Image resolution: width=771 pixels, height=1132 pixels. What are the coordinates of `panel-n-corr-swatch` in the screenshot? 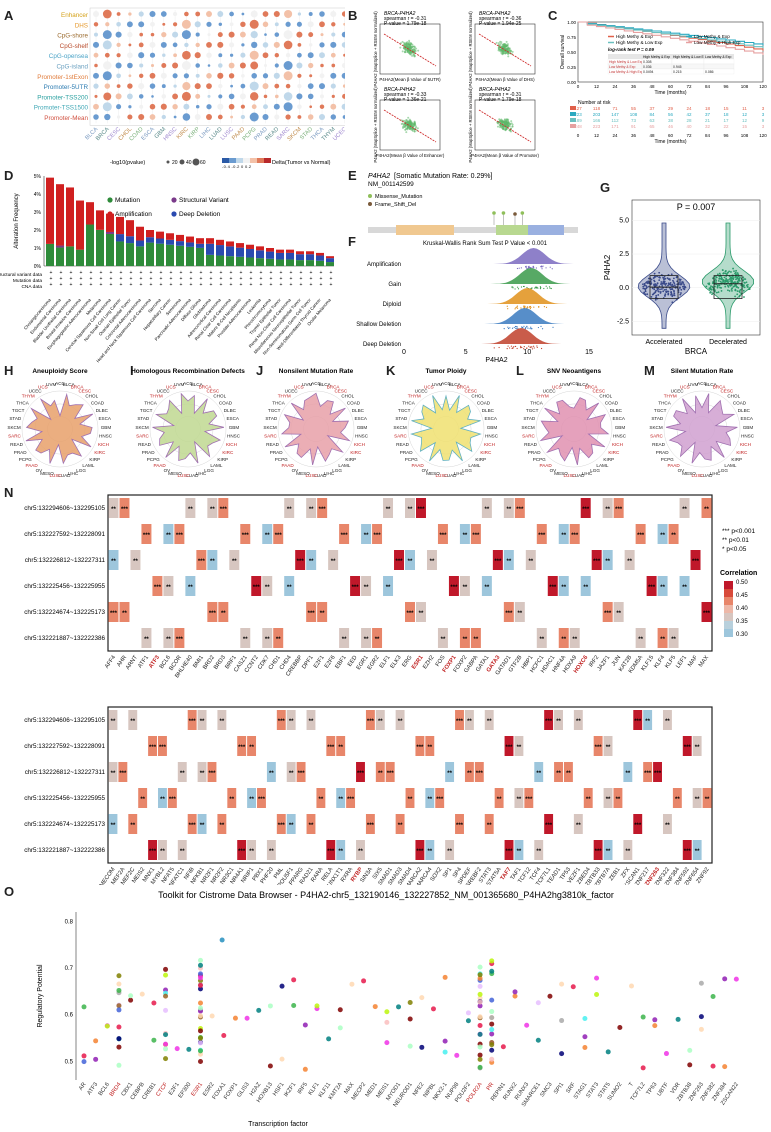 It's located at (728, 617).